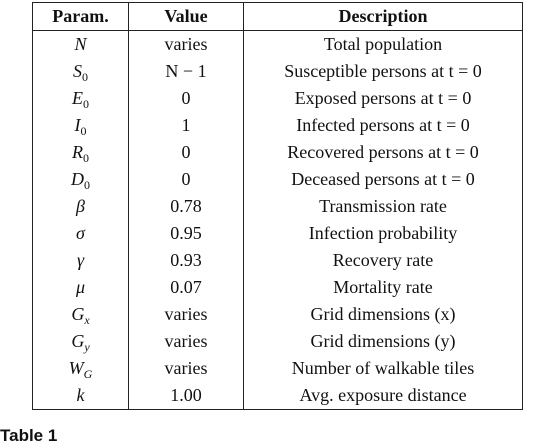 This screenshot has height=448, width=534. What do you see at coordinates (383, 152) in the screenshot?
I see `description-cell: Recovered persons at t = 0` at bounding box center [383, 152].